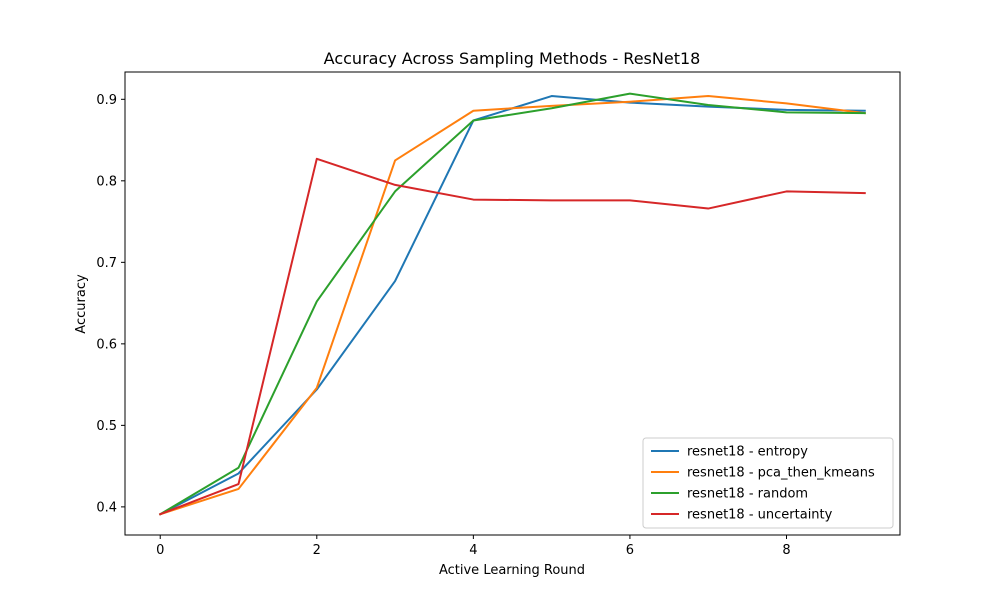 This screenshot has height=600, width=1000. What do you see at coordinates (106, 263) in the screenshot?
I see `y-tick-label: 0.7` at bounding box center [106, 263].